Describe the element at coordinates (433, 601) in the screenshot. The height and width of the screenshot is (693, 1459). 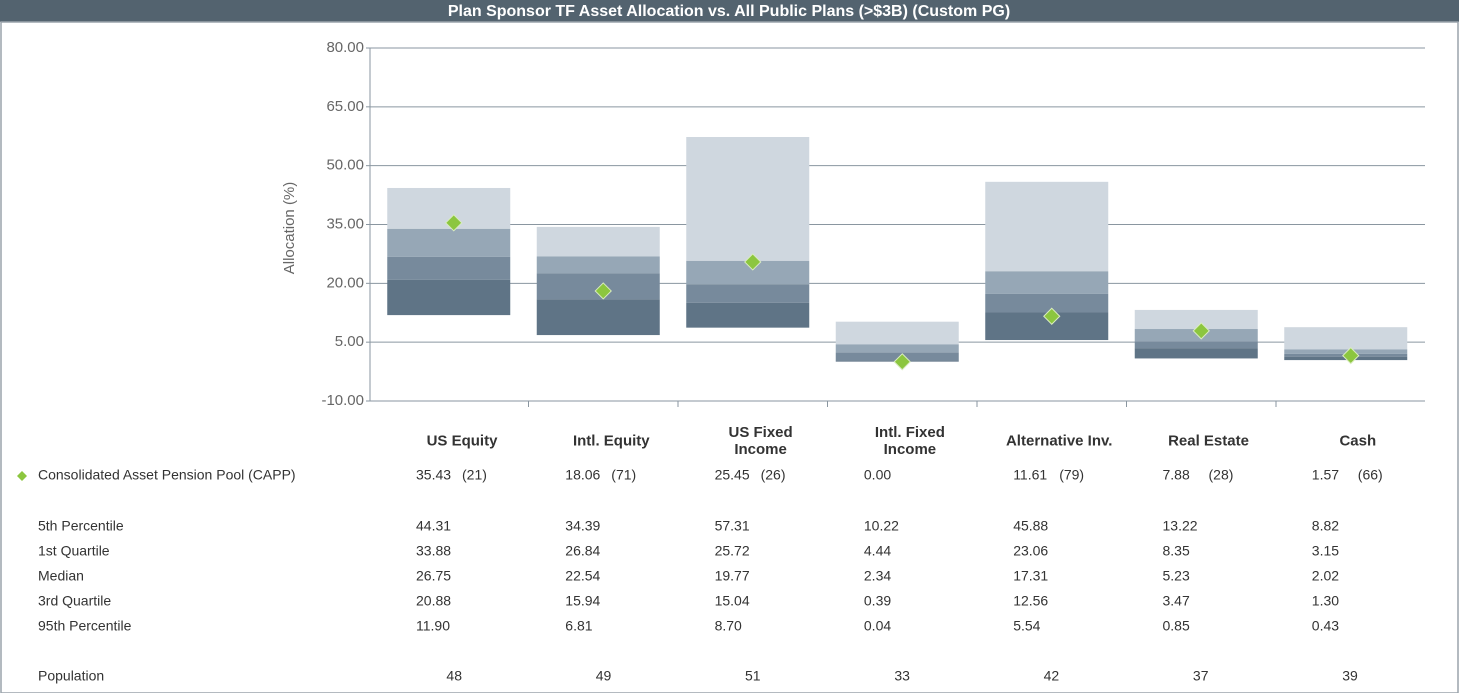
I see `table-value: 20.88` at that location.